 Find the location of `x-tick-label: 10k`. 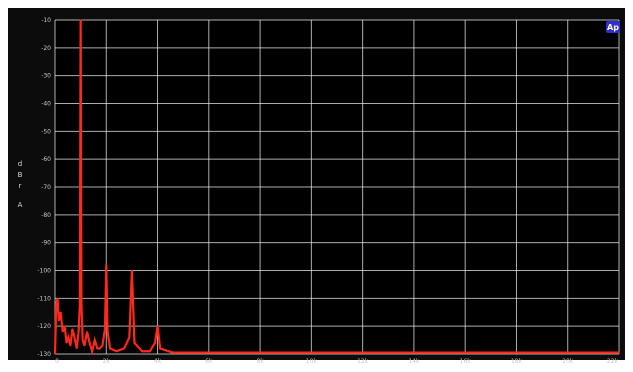

x-tick-label: 10k is located at coordinates (312, 361).